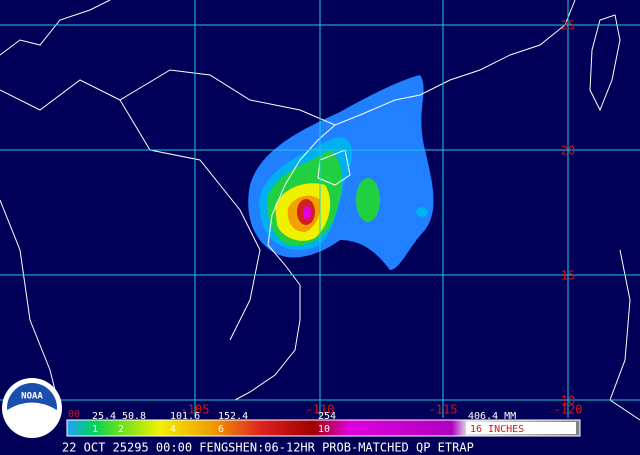 Image resolution: width=640 pixels, height=455 pixels. Describe the element at coordinates (568, 26) in the screenshot. I see `lat-label: 25` at that location.